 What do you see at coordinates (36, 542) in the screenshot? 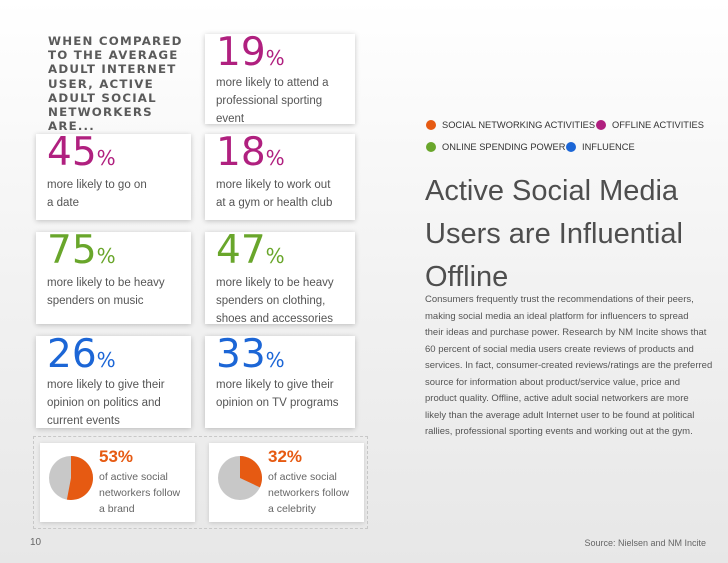
I see `page-number: 10` at bounding box center [36, 542].